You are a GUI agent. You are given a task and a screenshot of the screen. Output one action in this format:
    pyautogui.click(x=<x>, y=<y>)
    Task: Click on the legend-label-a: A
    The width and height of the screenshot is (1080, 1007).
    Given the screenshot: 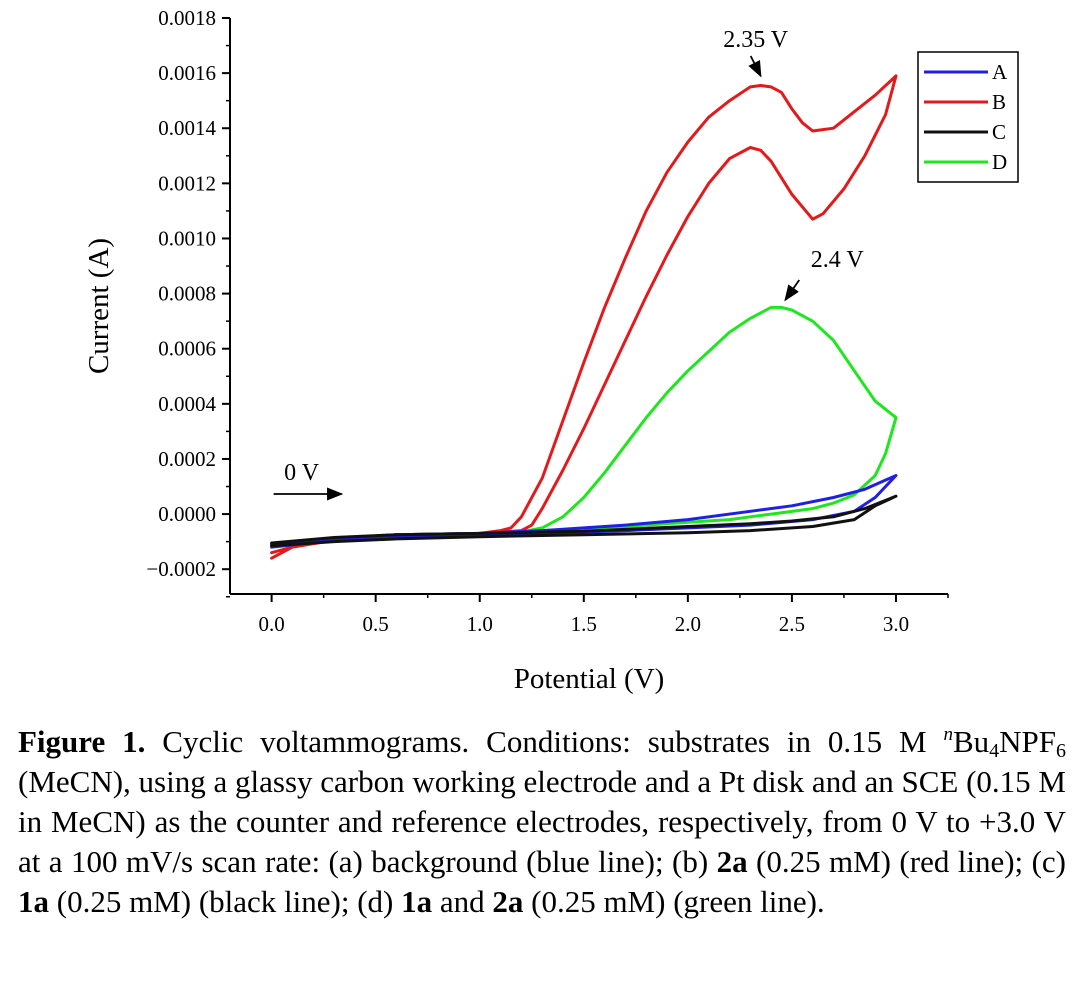 What is the action you would take?
    pyautogui.click(x=1000, y=72)
    